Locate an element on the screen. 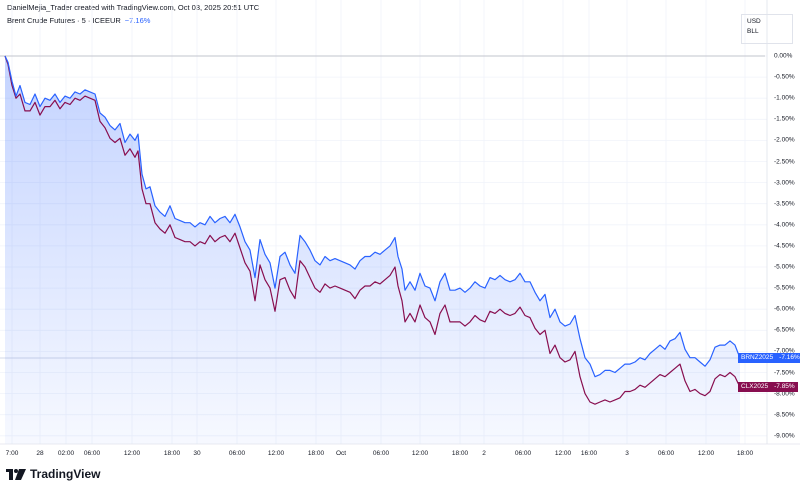  clx-price-tag: CLX2025 -7.85% is located at coordinates (768, 387).